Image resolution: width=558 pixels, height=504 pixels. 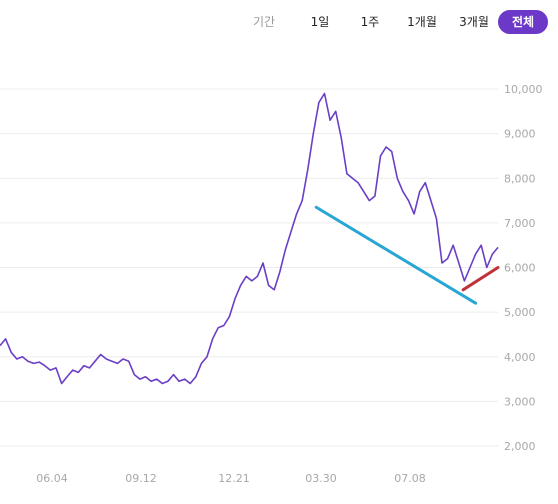 I want to click on period-1day-button: 1일, so click(x=320, y=22).